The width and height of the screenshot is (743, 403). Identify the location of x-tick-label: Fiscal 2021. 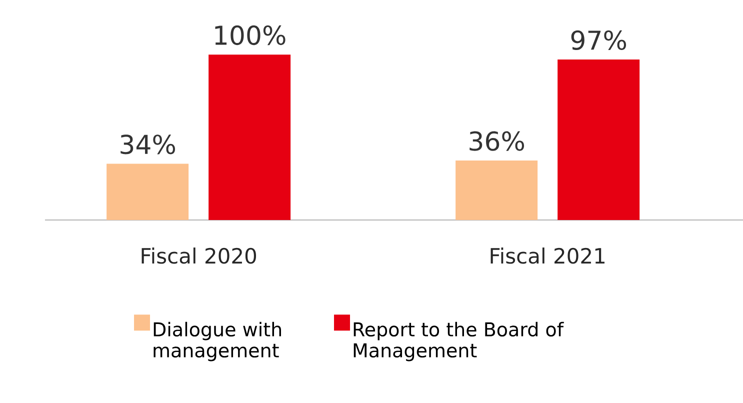
(547, 256).